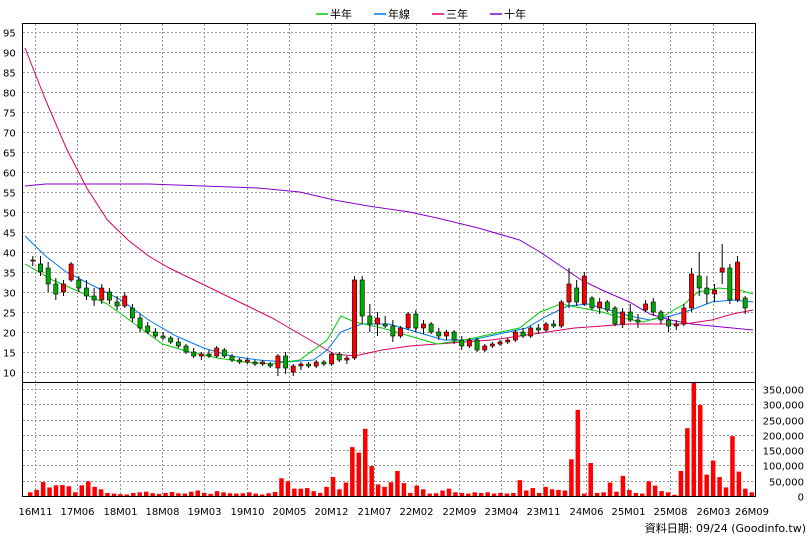 Image resolution: width=808 pixels, height=544 pixels. I want to click on x-tick-label: 18M01, so click(120, 512).